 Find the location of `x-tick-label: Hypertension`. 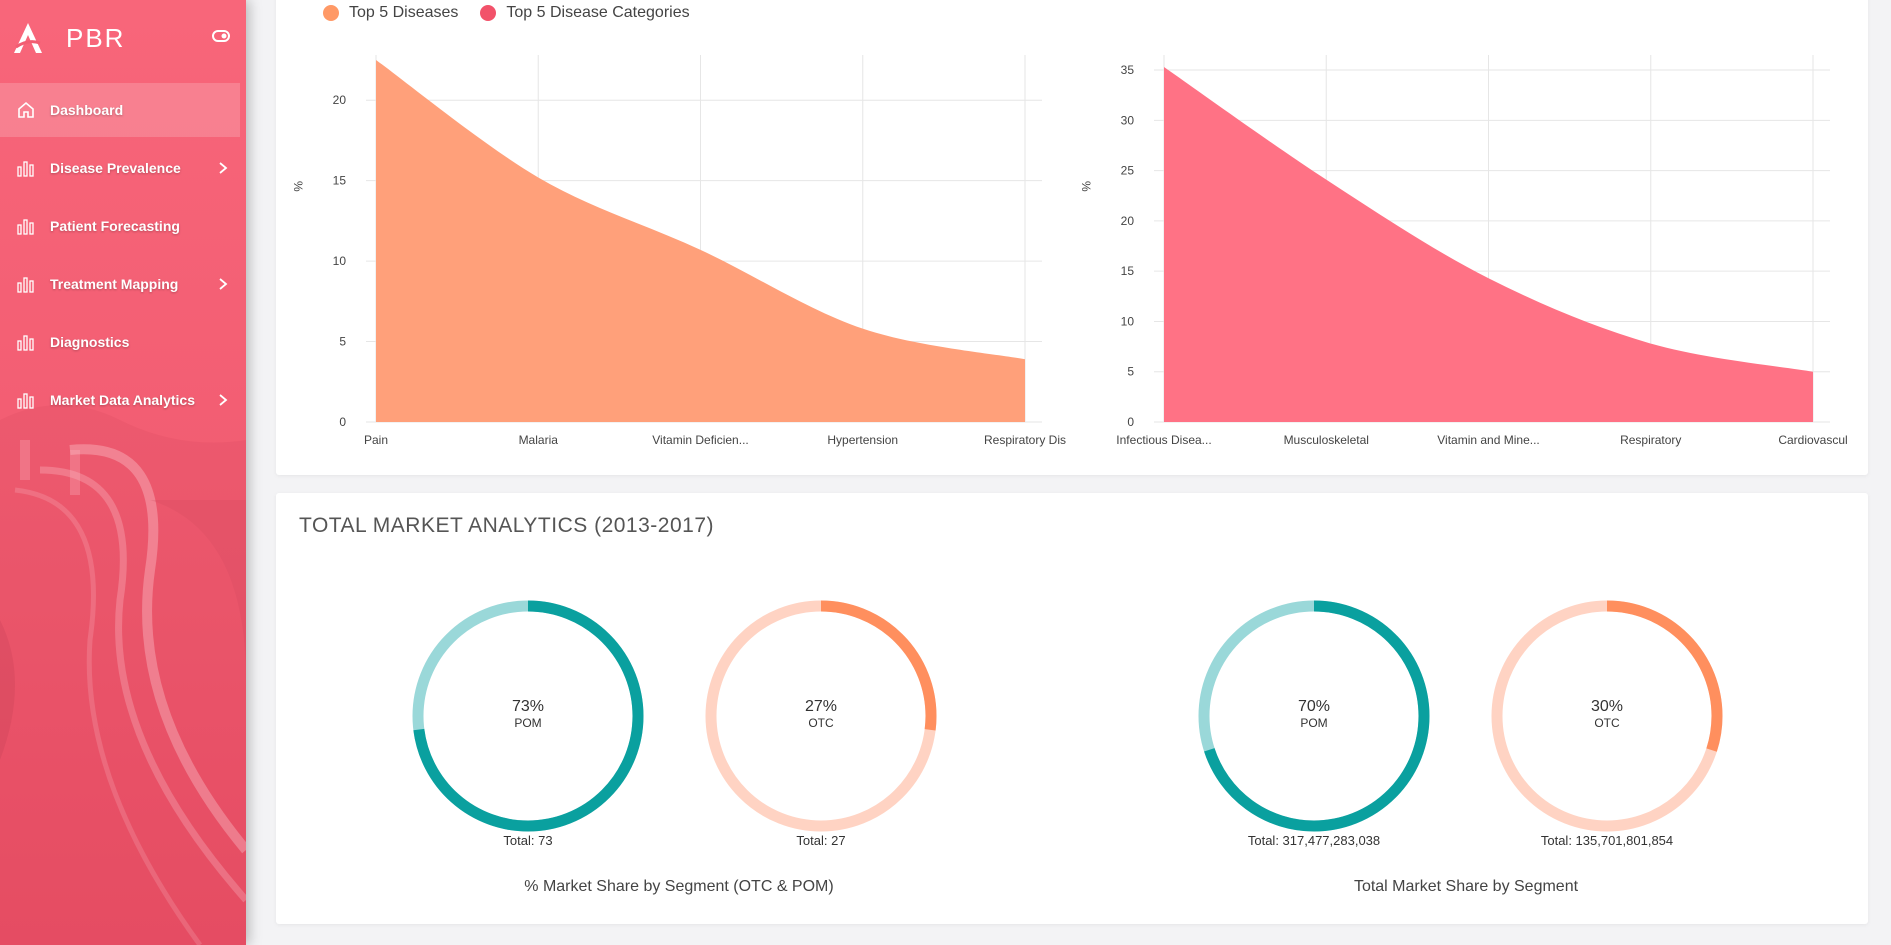

x-tick-label: Hypertension is located at coordinates (862, 440).